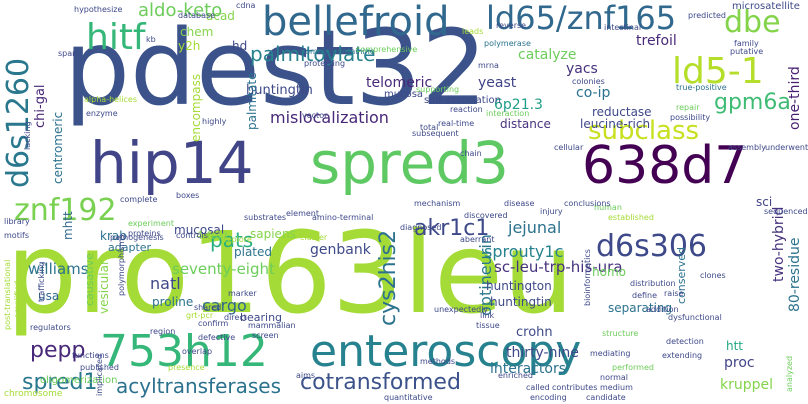  What do you see at coordinates (519, 286) in the screenshot?
I see `cloud-word: huntington` at bounding box center [519, 286].